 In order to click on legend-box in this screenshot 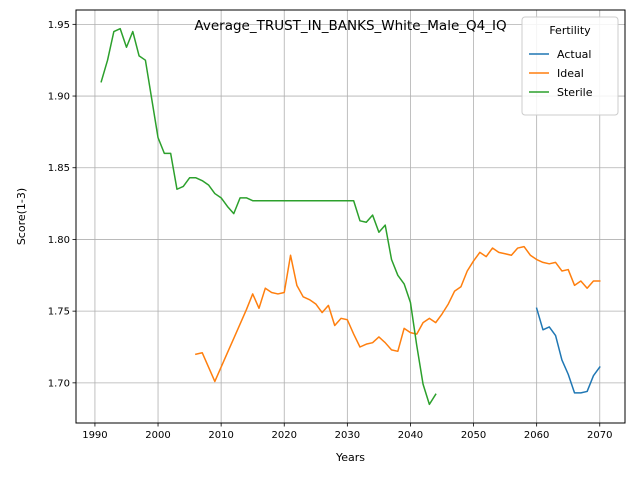, I will do `click(570, 66)`.